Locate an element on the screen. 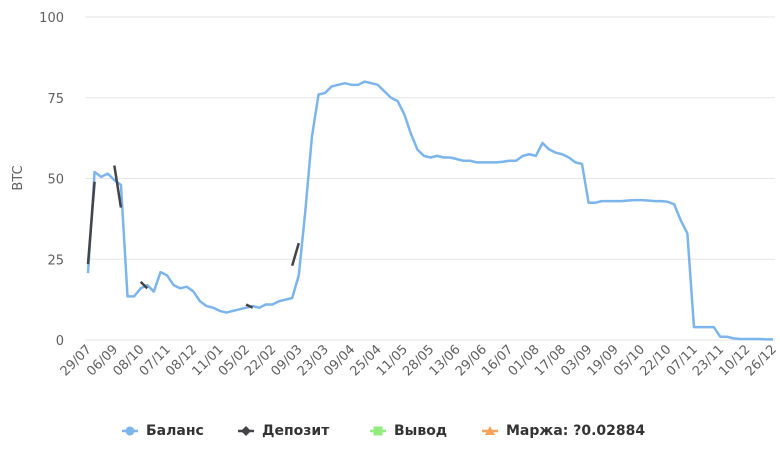 The width and height of the screenshot is (780, 452). legend-item: Вывод is located at coordinates (408, 431).